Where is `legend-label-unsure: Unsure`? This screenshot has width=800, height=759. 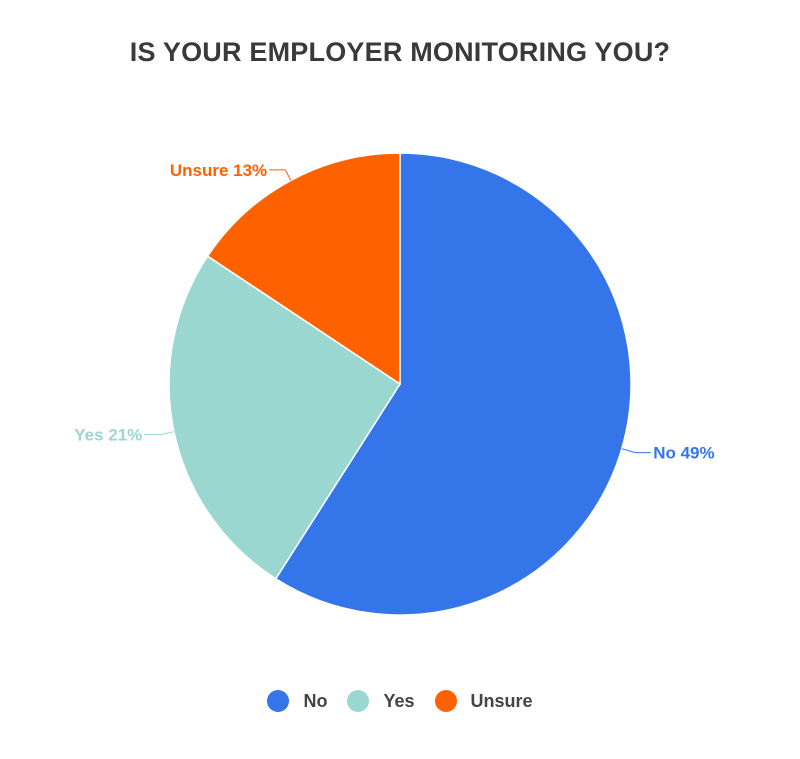 legend-label-unsure: Unsure is located at coordinates (501, 700).